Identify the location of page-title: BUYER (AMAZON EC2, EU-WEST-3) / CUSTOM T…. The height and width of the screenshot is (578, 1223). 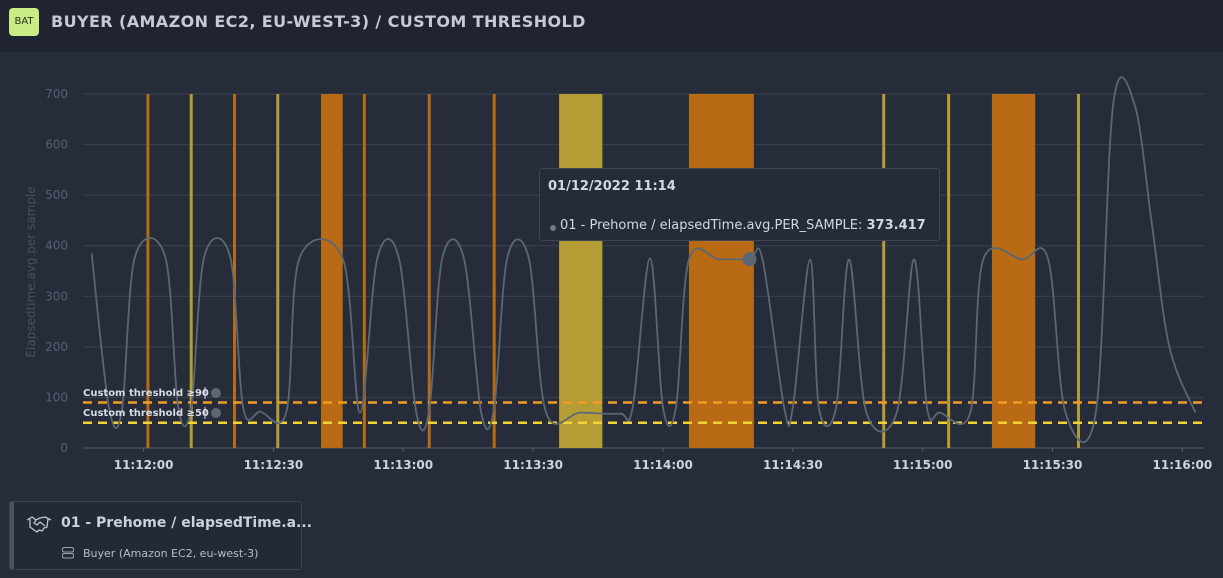
(318, 21).